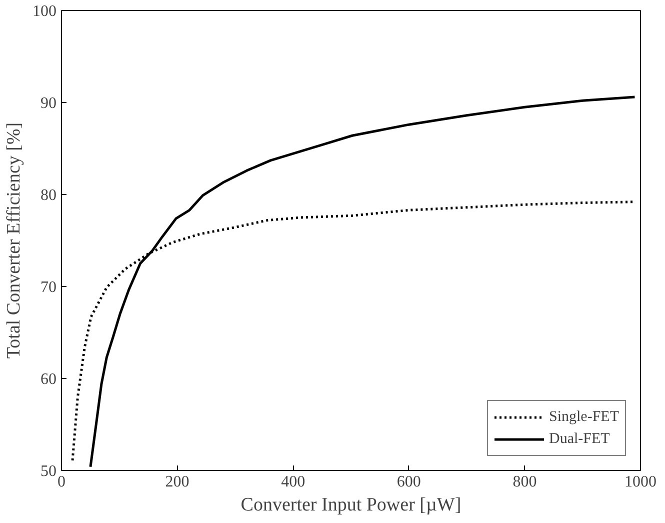 The width and height of the screenshot is (665, 523). I want to click on y-tick-label: 90, so click(48, 103).